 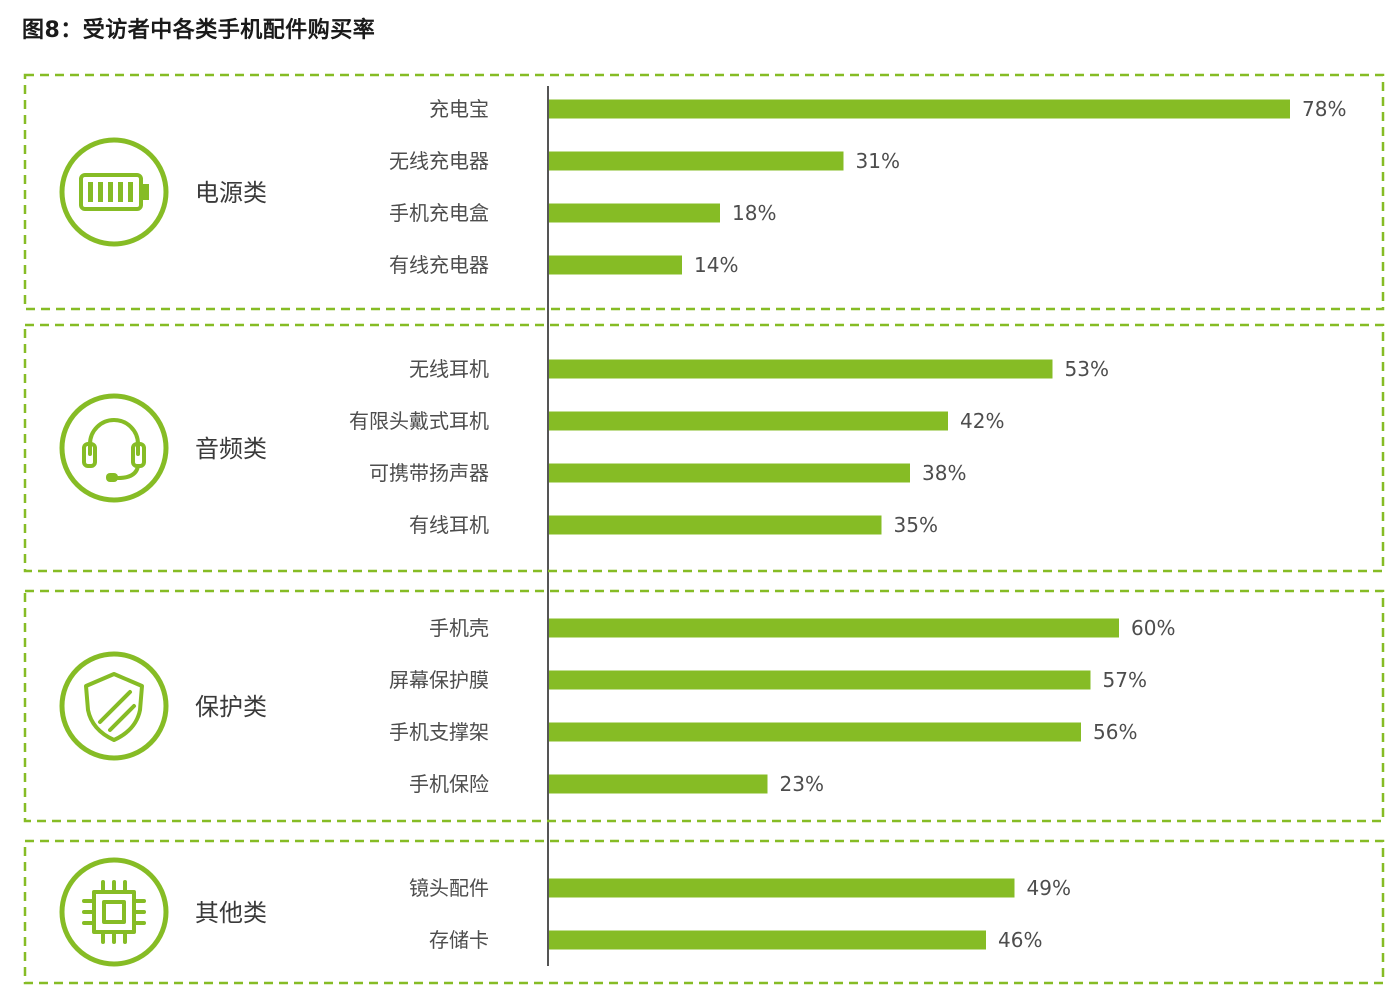 I want to click on group-box, so click(x=704, y=912).